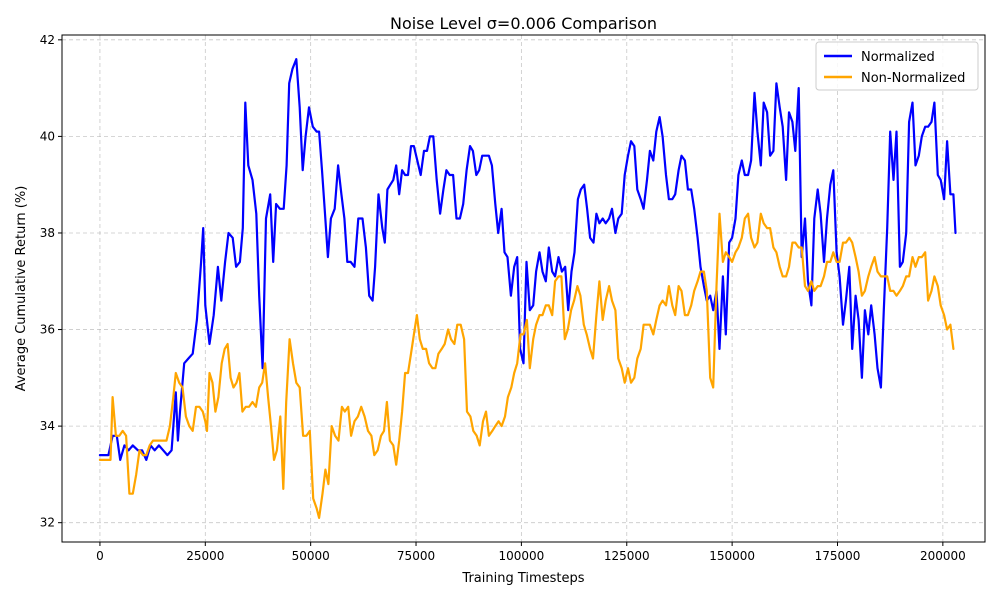 The width and height of the screenshot is (1000, 600). I want to click on y-tick-label: 40, so click(47, 136).